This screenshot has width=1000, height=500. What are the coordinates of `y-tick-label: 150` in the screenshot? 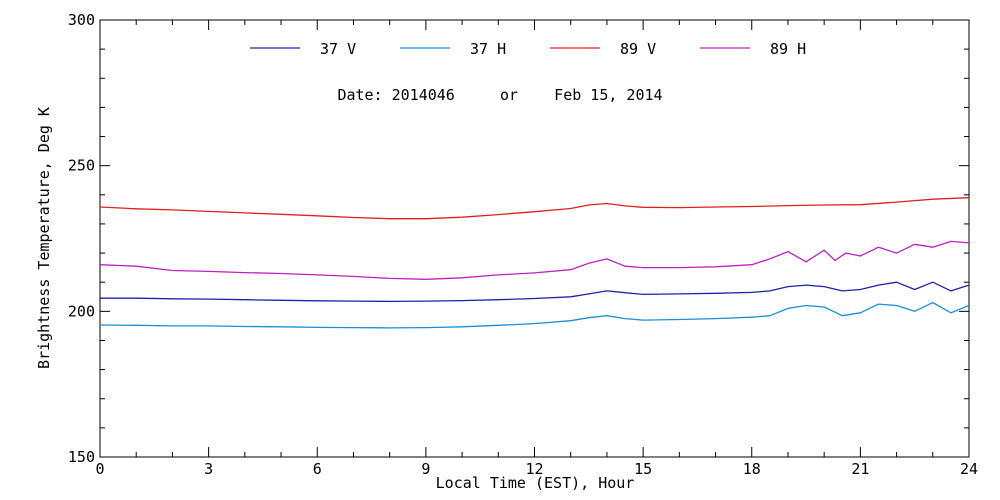 It's located at (81, 457).